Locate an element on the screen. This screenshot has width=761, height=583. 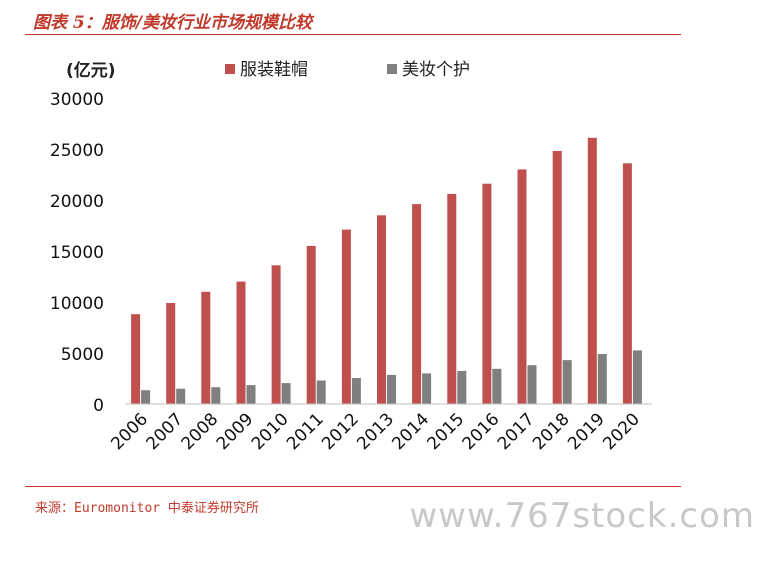
bar-beauty-2011 is located at coordinates (321, 392).